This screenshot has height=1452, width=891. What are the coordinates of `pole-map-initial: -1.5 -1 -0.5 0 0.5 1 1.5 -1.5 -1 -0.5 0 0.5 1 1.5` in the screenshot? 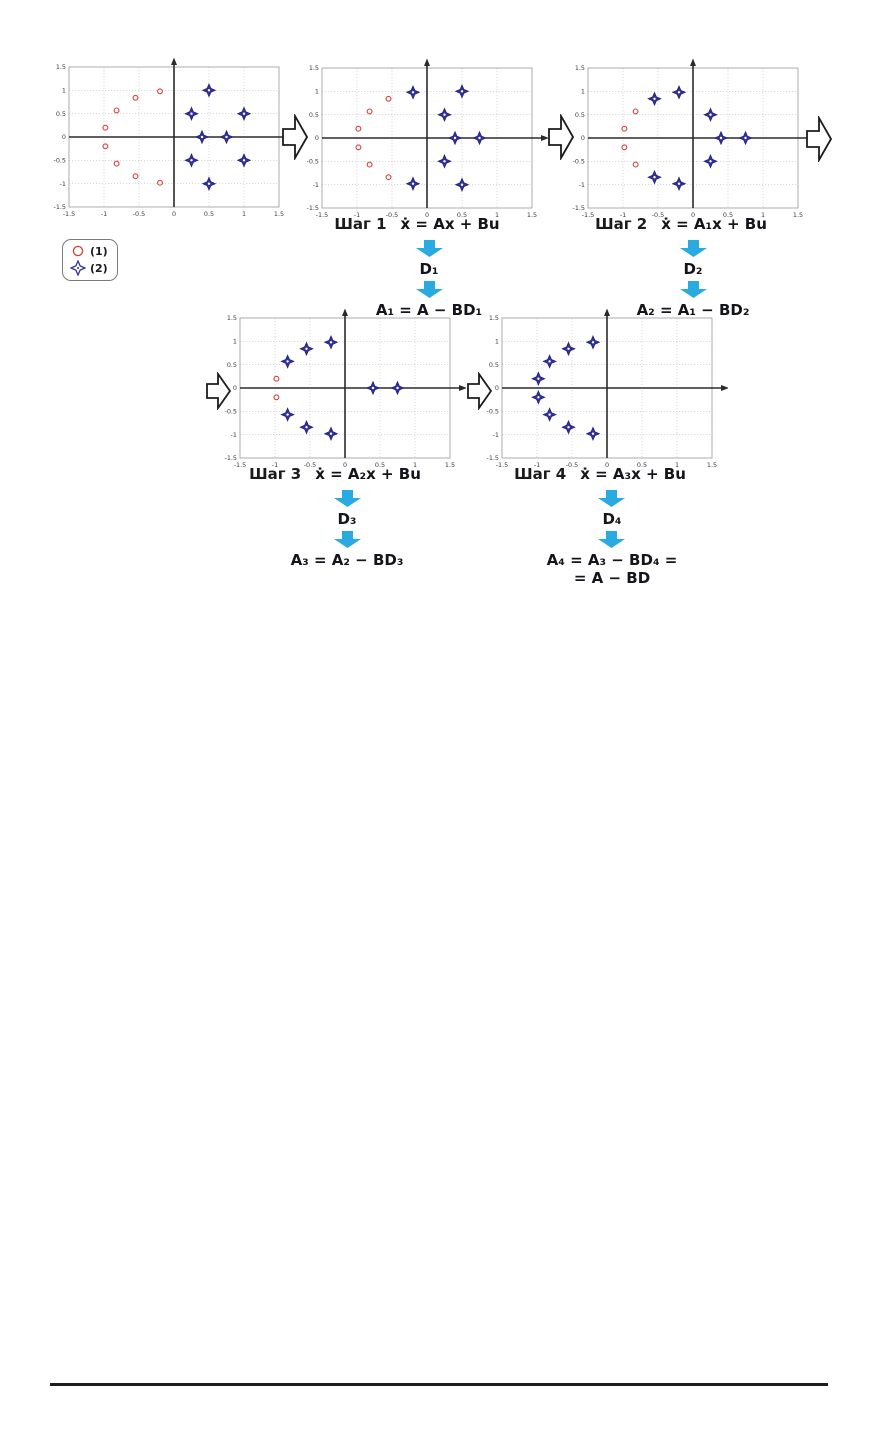 It's located at (169, 143).